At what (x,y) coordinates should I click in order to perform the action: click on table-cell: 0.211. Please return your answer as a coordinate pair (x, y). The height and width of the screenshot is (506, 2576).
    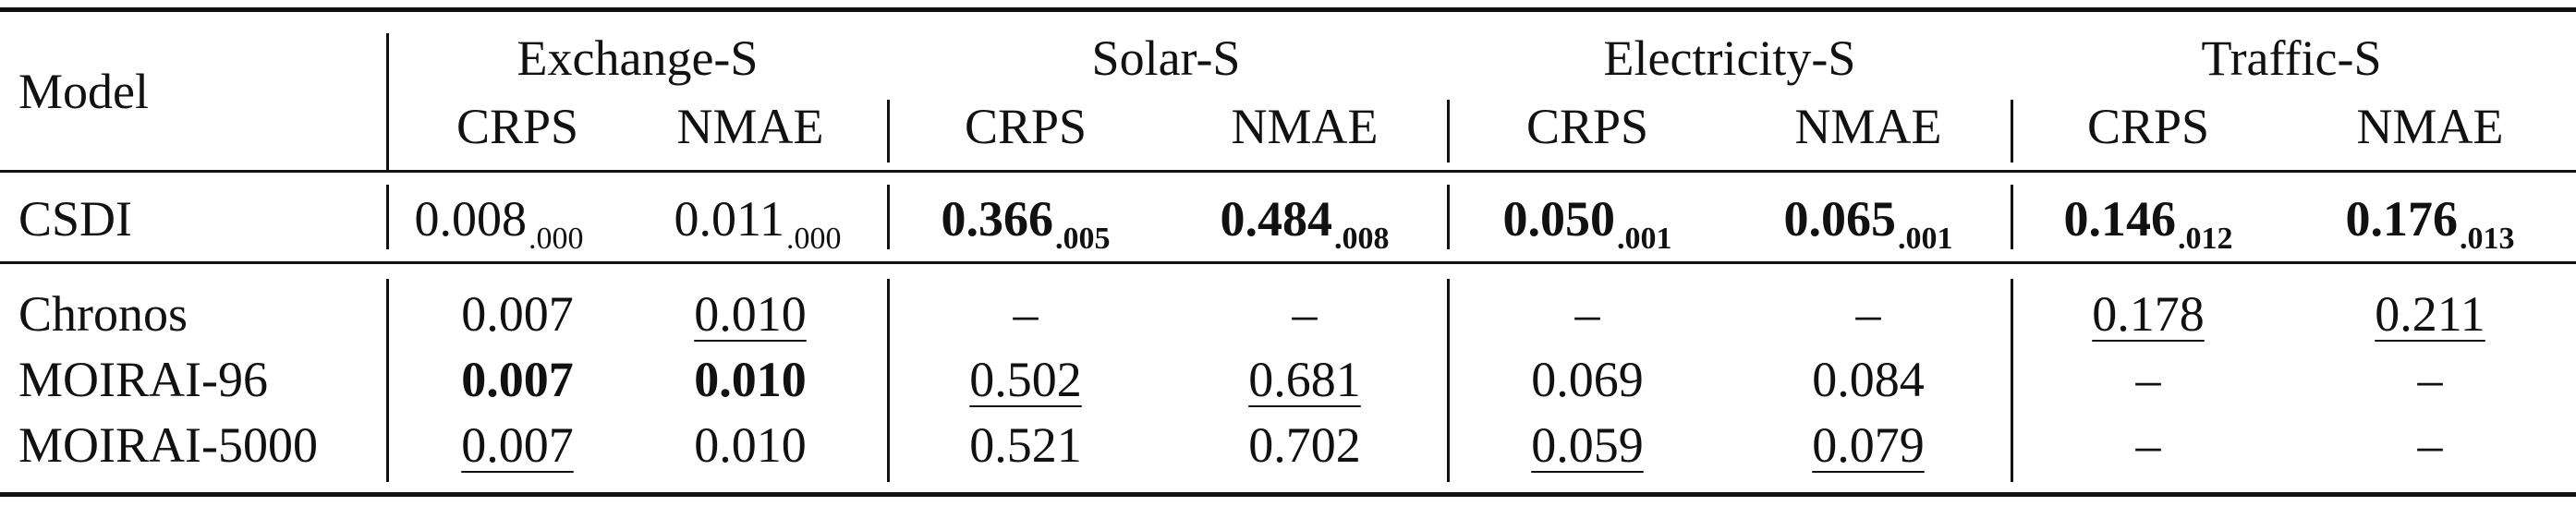
    Looking at the image, I should click on (2430, 314).